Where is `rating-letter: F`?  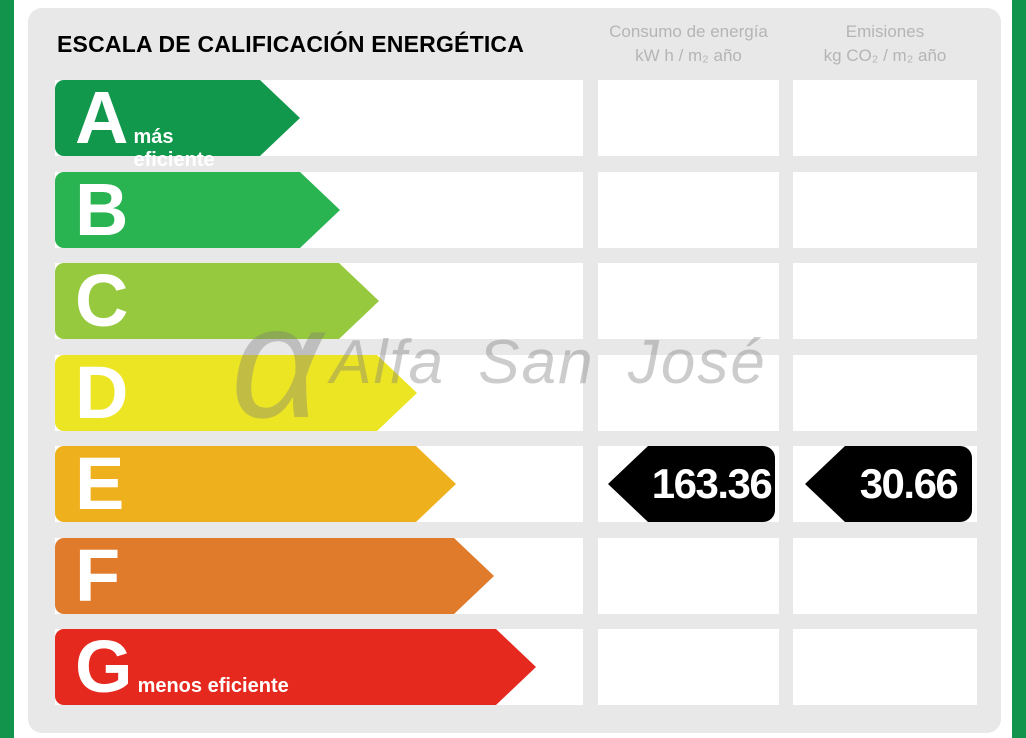
rating-letter: F is located at coordinates (98, 575).